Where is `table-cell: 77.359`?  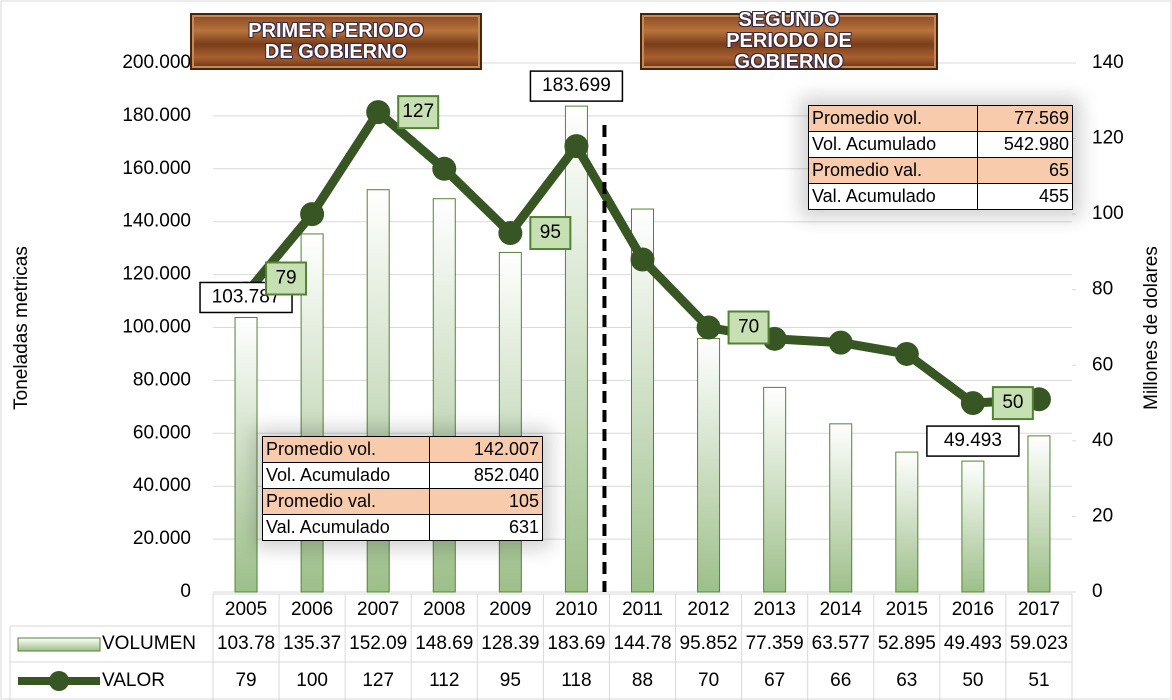 table-cell: 77.359 is located at coordinates (775, 643).